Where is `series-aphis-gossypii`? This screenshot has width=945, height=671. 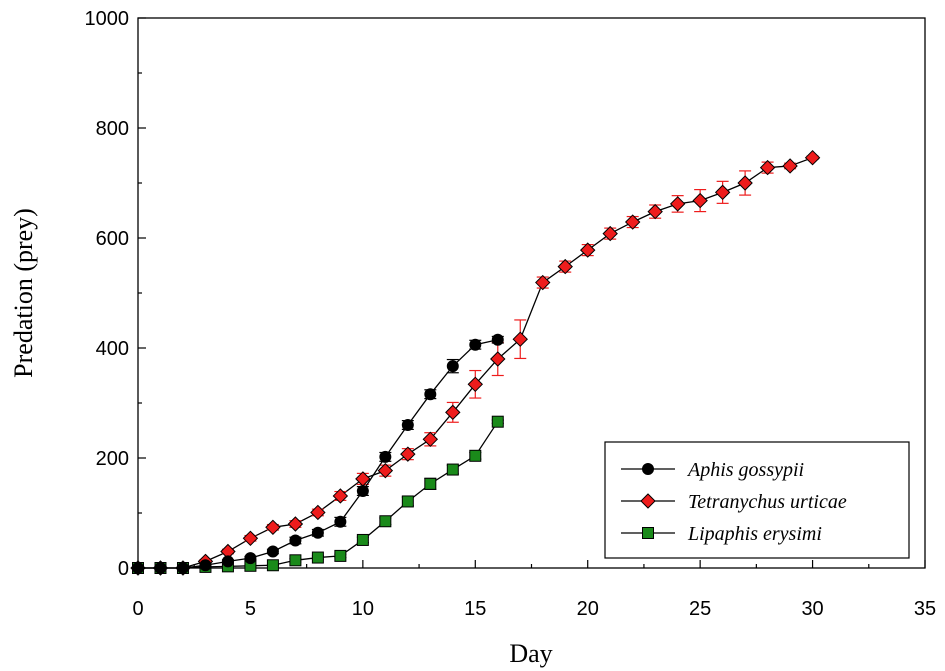
series-aphis-gossypii is located at coordinates (318, 453).